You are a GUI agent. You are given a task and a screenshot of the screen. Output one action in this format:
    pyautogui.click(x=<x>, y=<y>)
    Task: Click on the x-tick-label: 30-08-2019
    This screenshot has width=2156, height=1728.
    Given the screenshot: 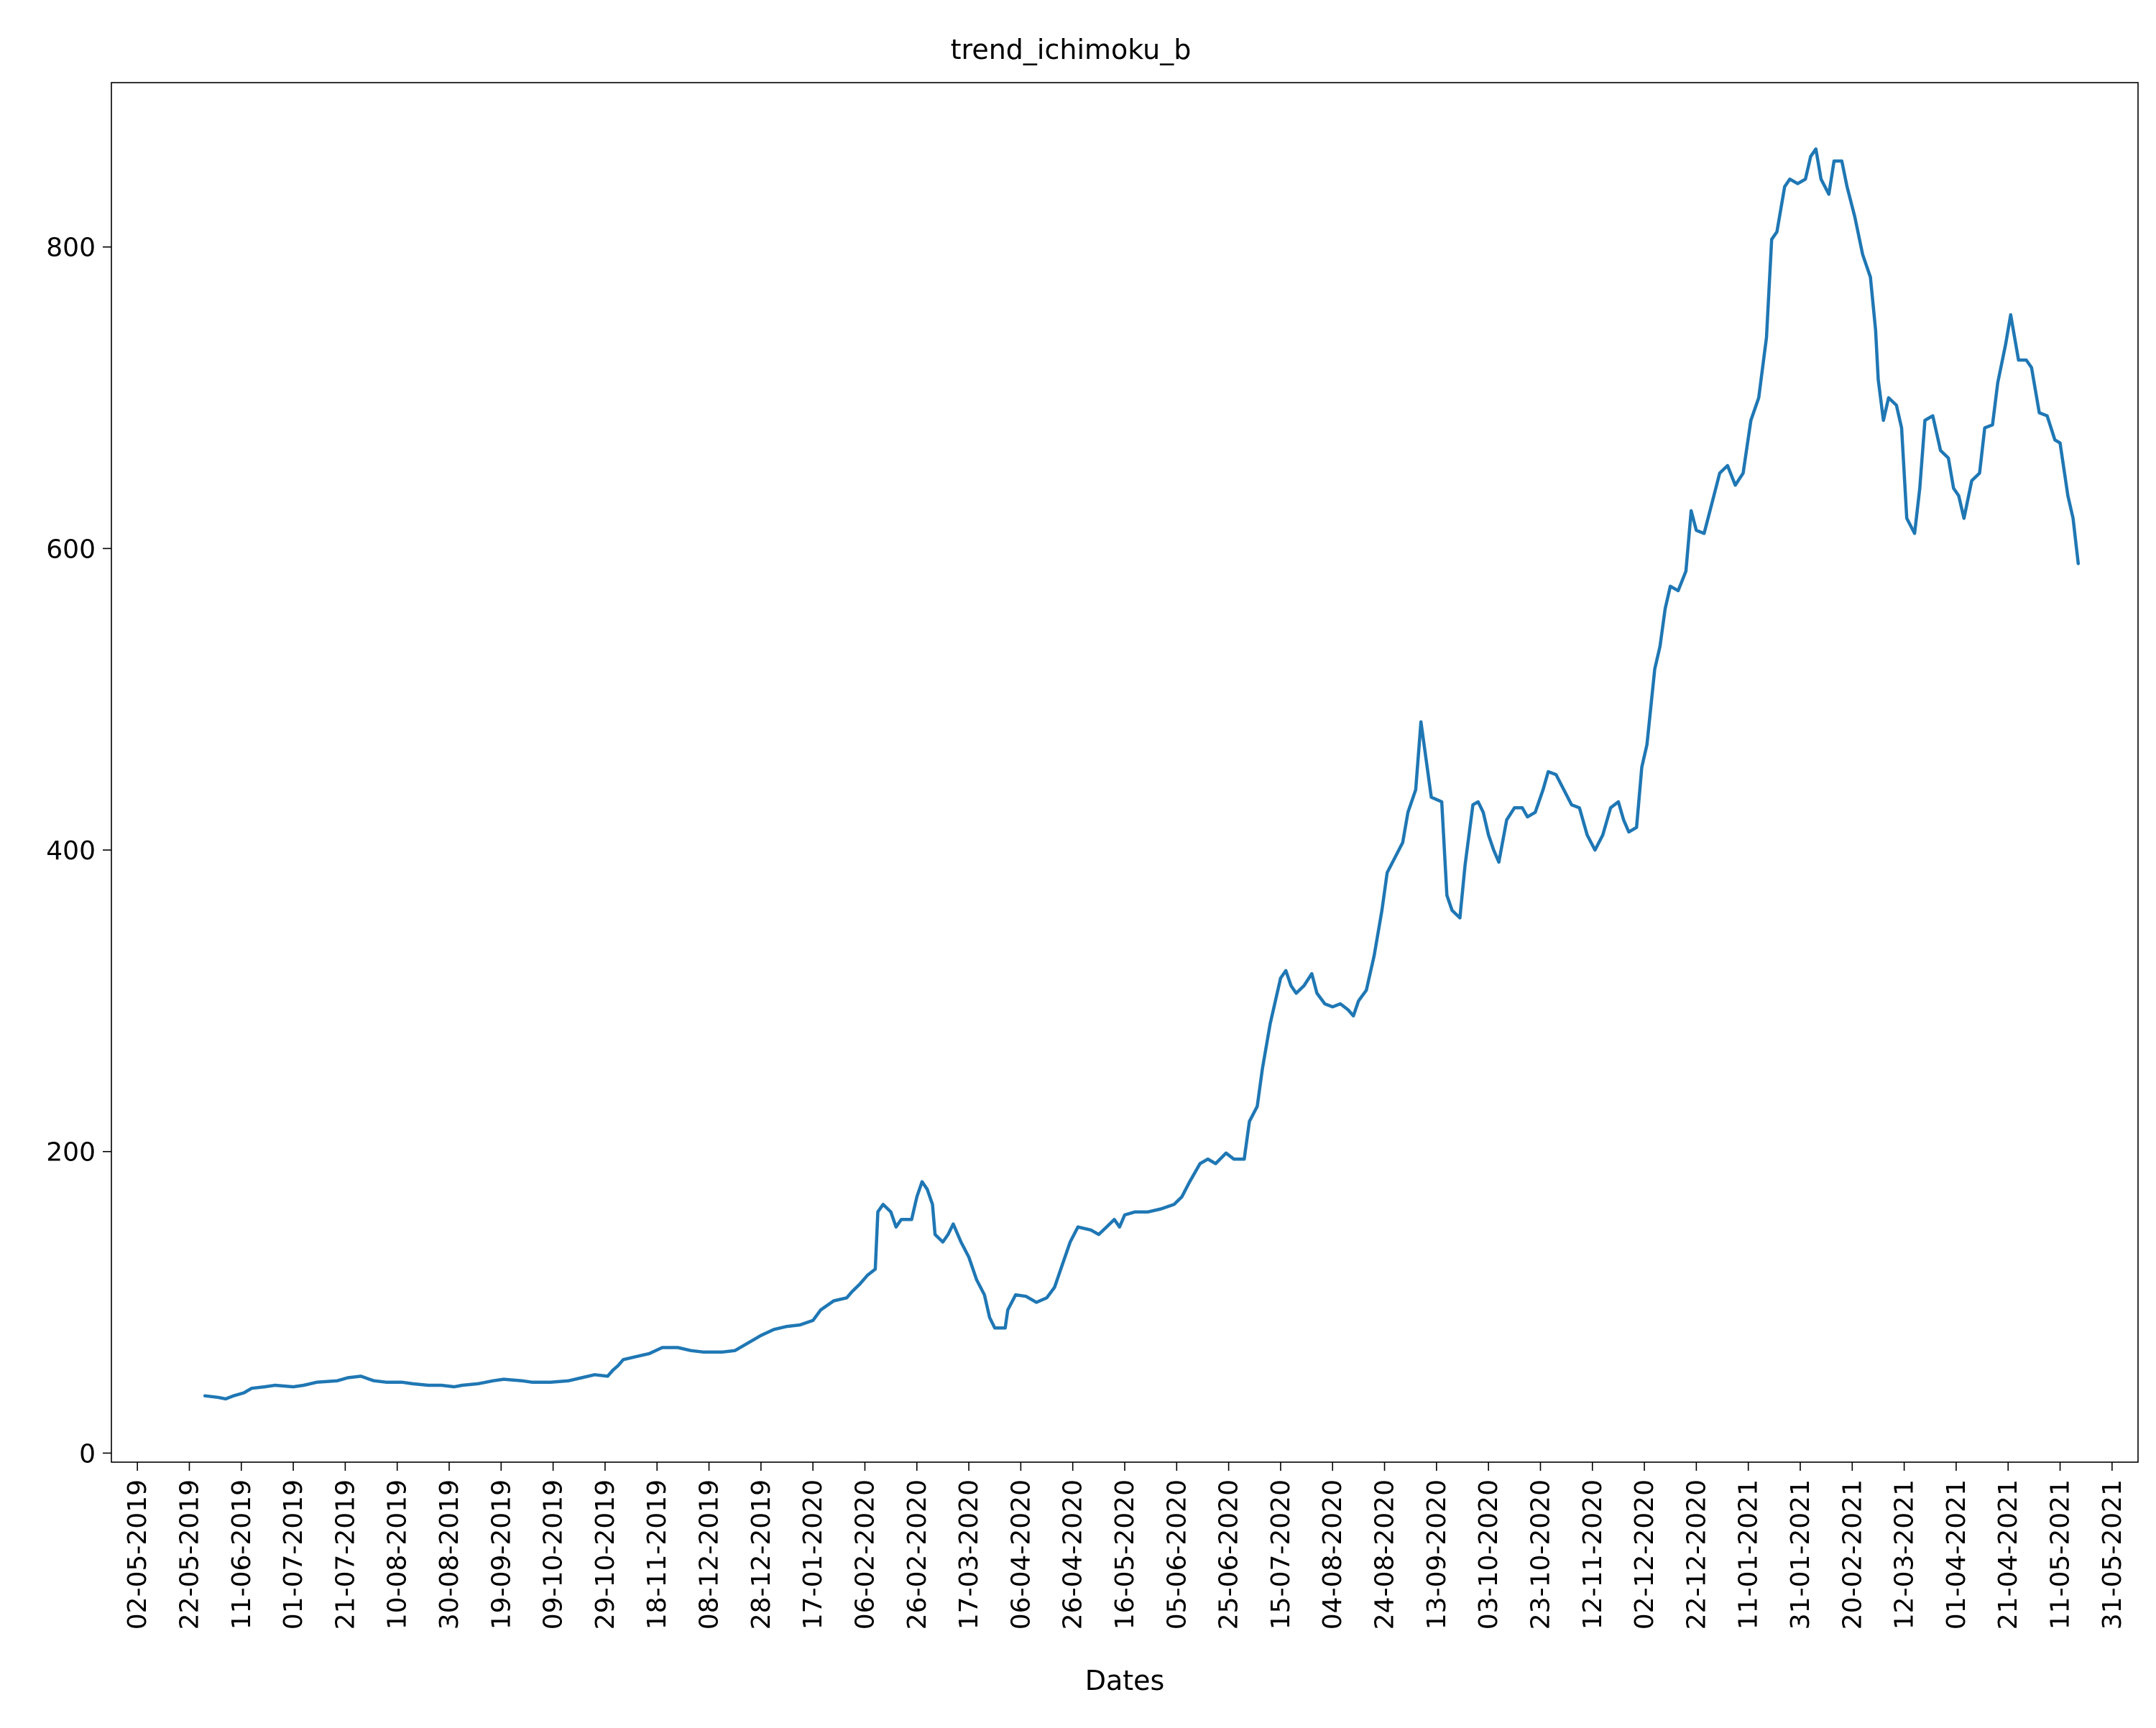 What is the action you would take?
    pyautogui.click(x=449, y=1554)
    